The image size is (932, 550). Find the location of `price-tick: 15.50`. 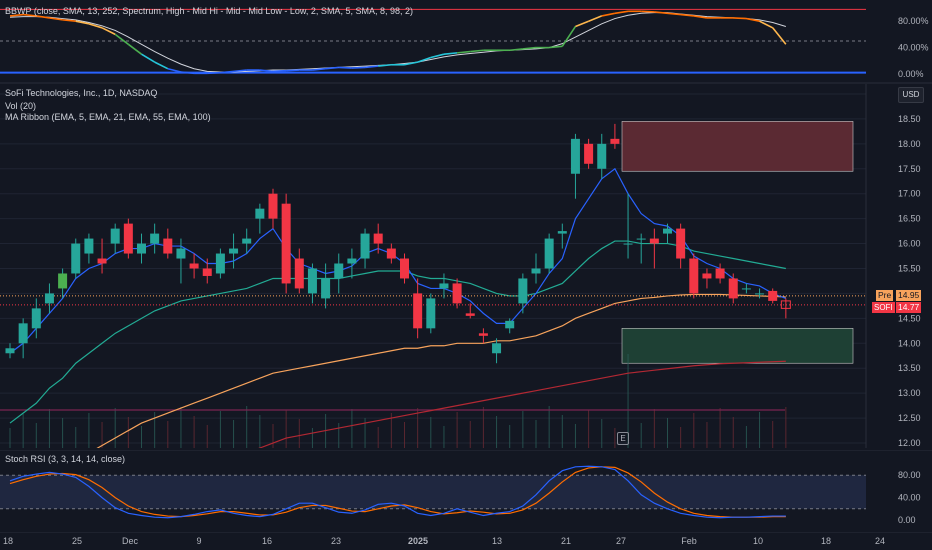

price-tick: 15.50 is located at coordinates (909, 268).